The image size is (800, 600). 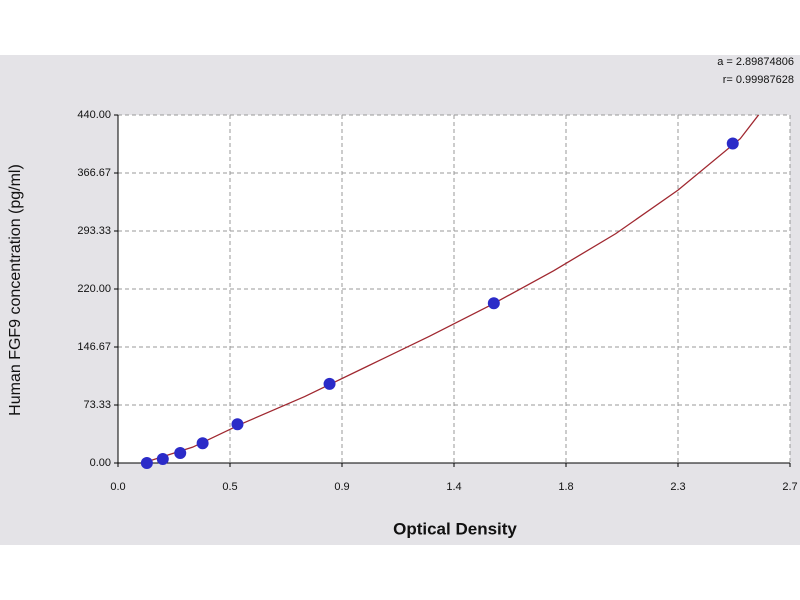 I want to click on y-tick-label: 220.00, so click(x=94, y=289).